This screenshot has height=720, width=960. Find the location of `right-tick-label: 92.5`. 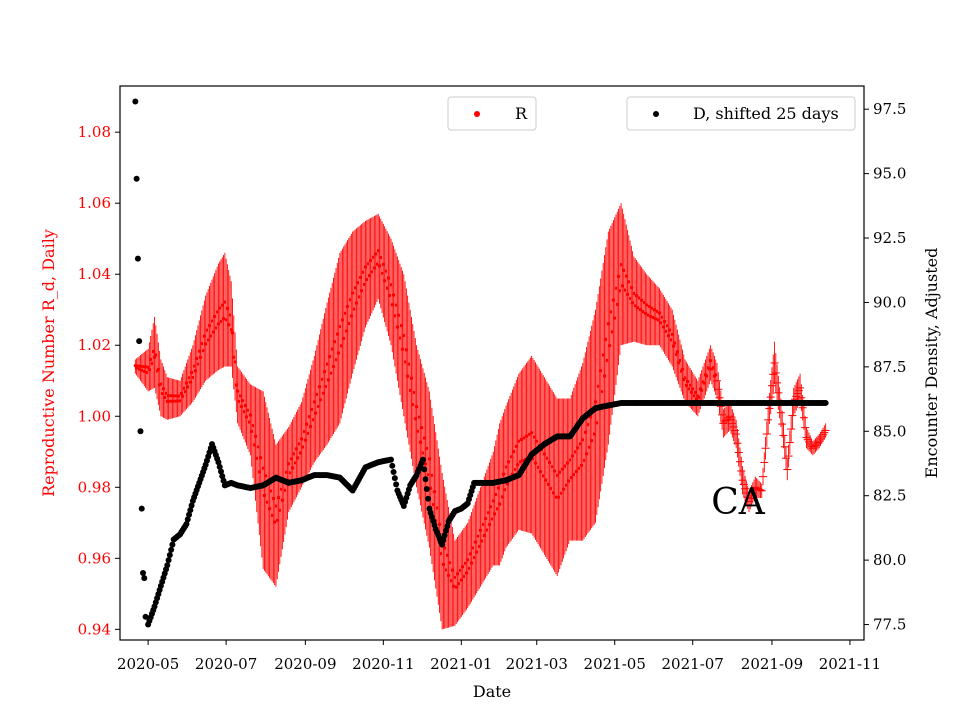

right-tick-label: 92.5 is located at coordinates (889, 238).